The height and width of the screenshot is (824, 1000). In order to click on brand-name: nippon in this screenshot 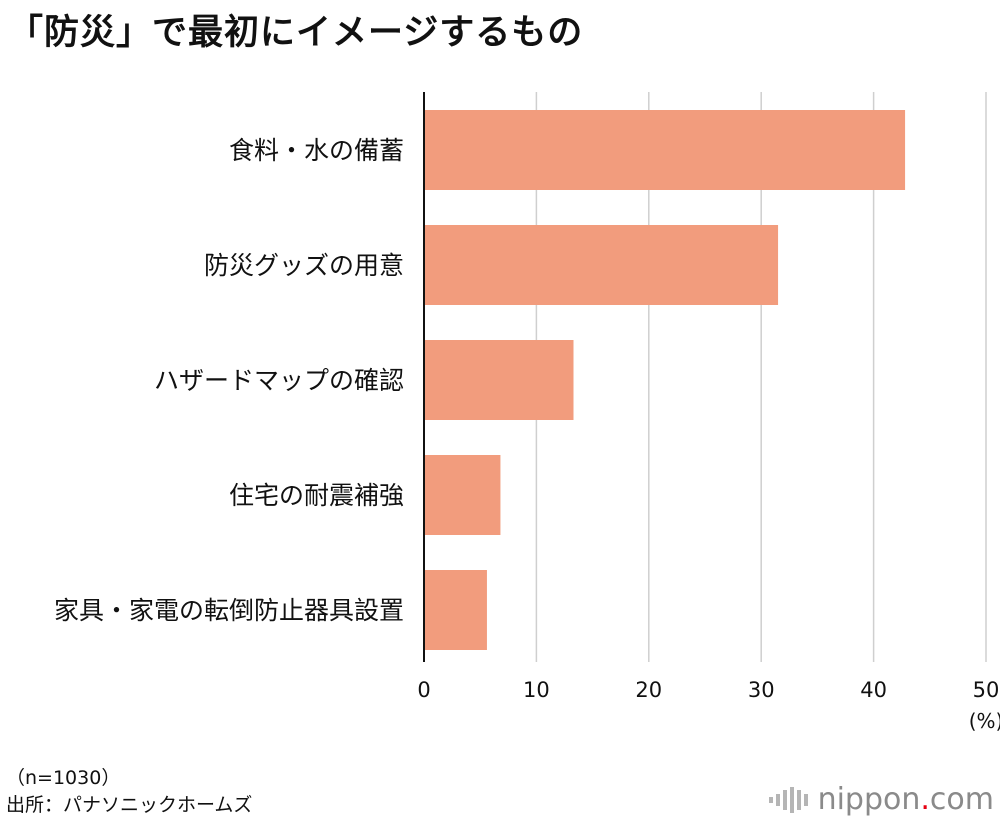, I will do `click(869, 799)`.